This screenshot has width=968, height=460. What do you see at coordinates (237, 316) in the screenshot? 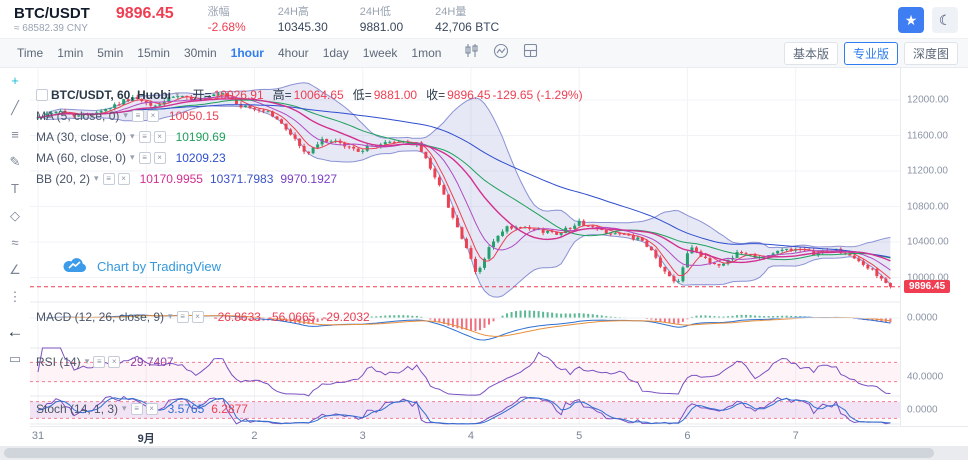
I see `indicator-value: -26.8633` at bounding box center [237, 316].